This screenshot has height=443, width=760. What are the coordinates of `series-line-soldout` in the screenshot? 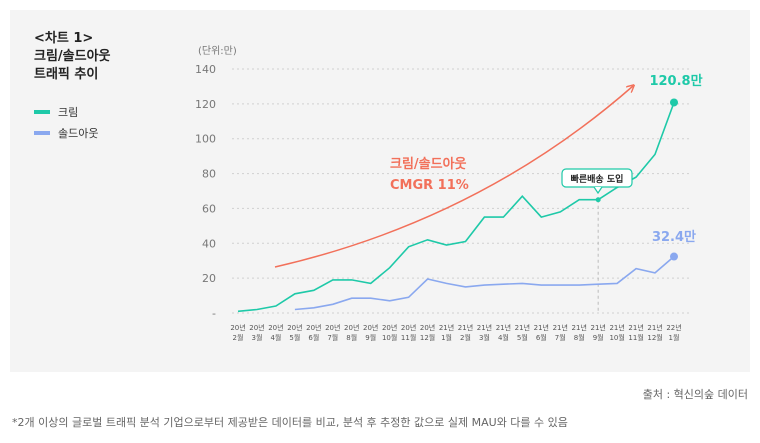 It's located at (484, 283).